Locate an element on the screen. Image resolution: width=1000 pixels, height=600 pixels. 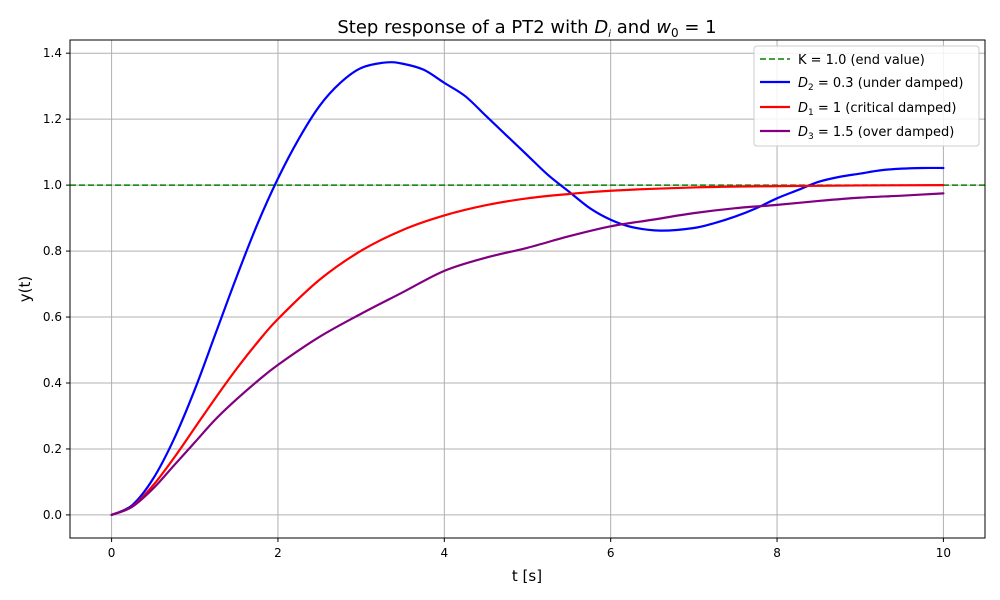
x-tick-label: 2 is located at coordinates (278, 553).